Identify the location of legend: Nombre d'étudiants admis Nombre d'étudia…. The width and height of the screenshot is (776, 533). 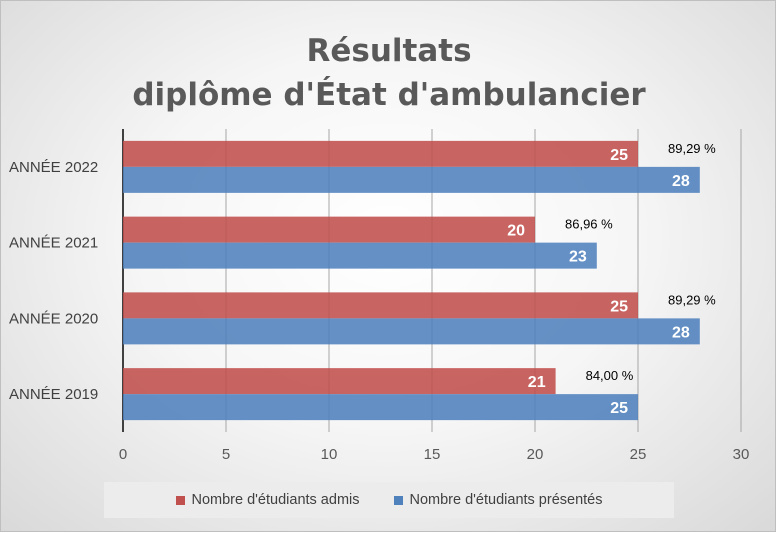
(389, 500).